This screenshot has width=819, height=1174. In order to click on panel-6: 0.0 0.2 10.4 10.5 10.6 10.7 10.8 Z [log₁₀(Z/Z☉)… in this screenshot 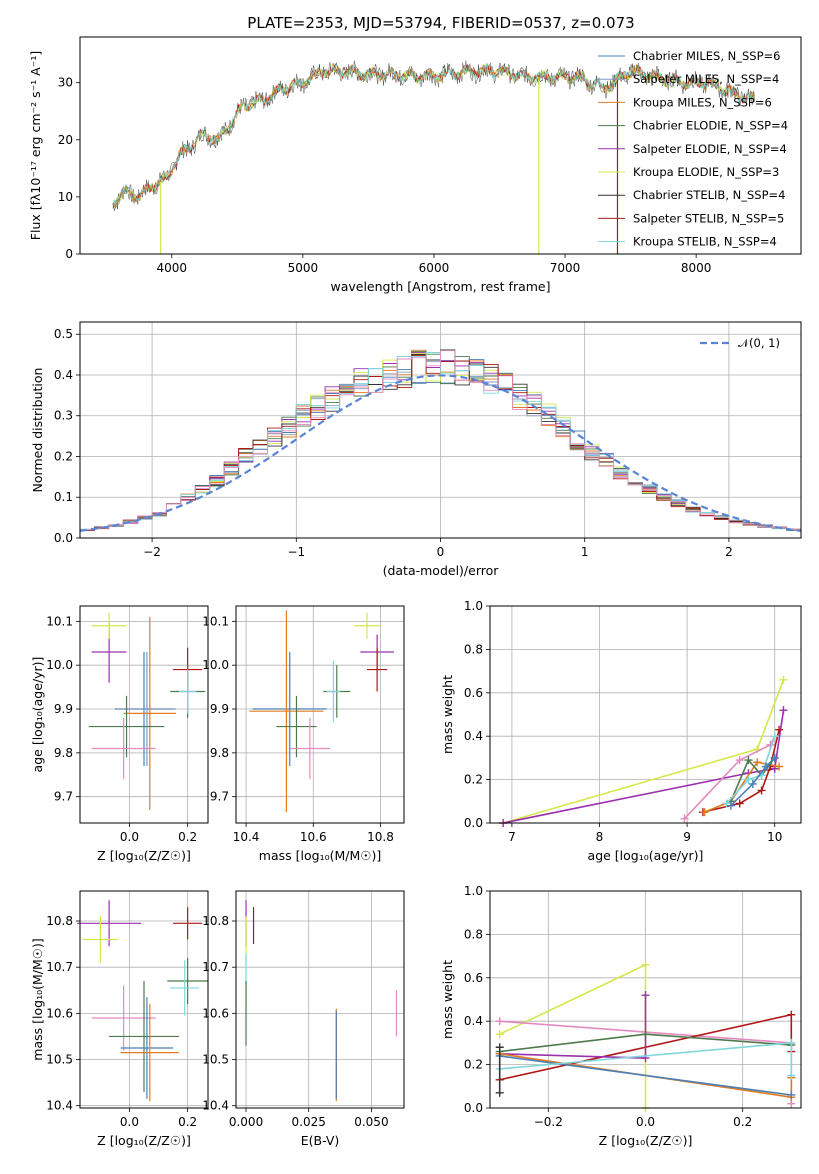, I will do `click(119, 1019)`.